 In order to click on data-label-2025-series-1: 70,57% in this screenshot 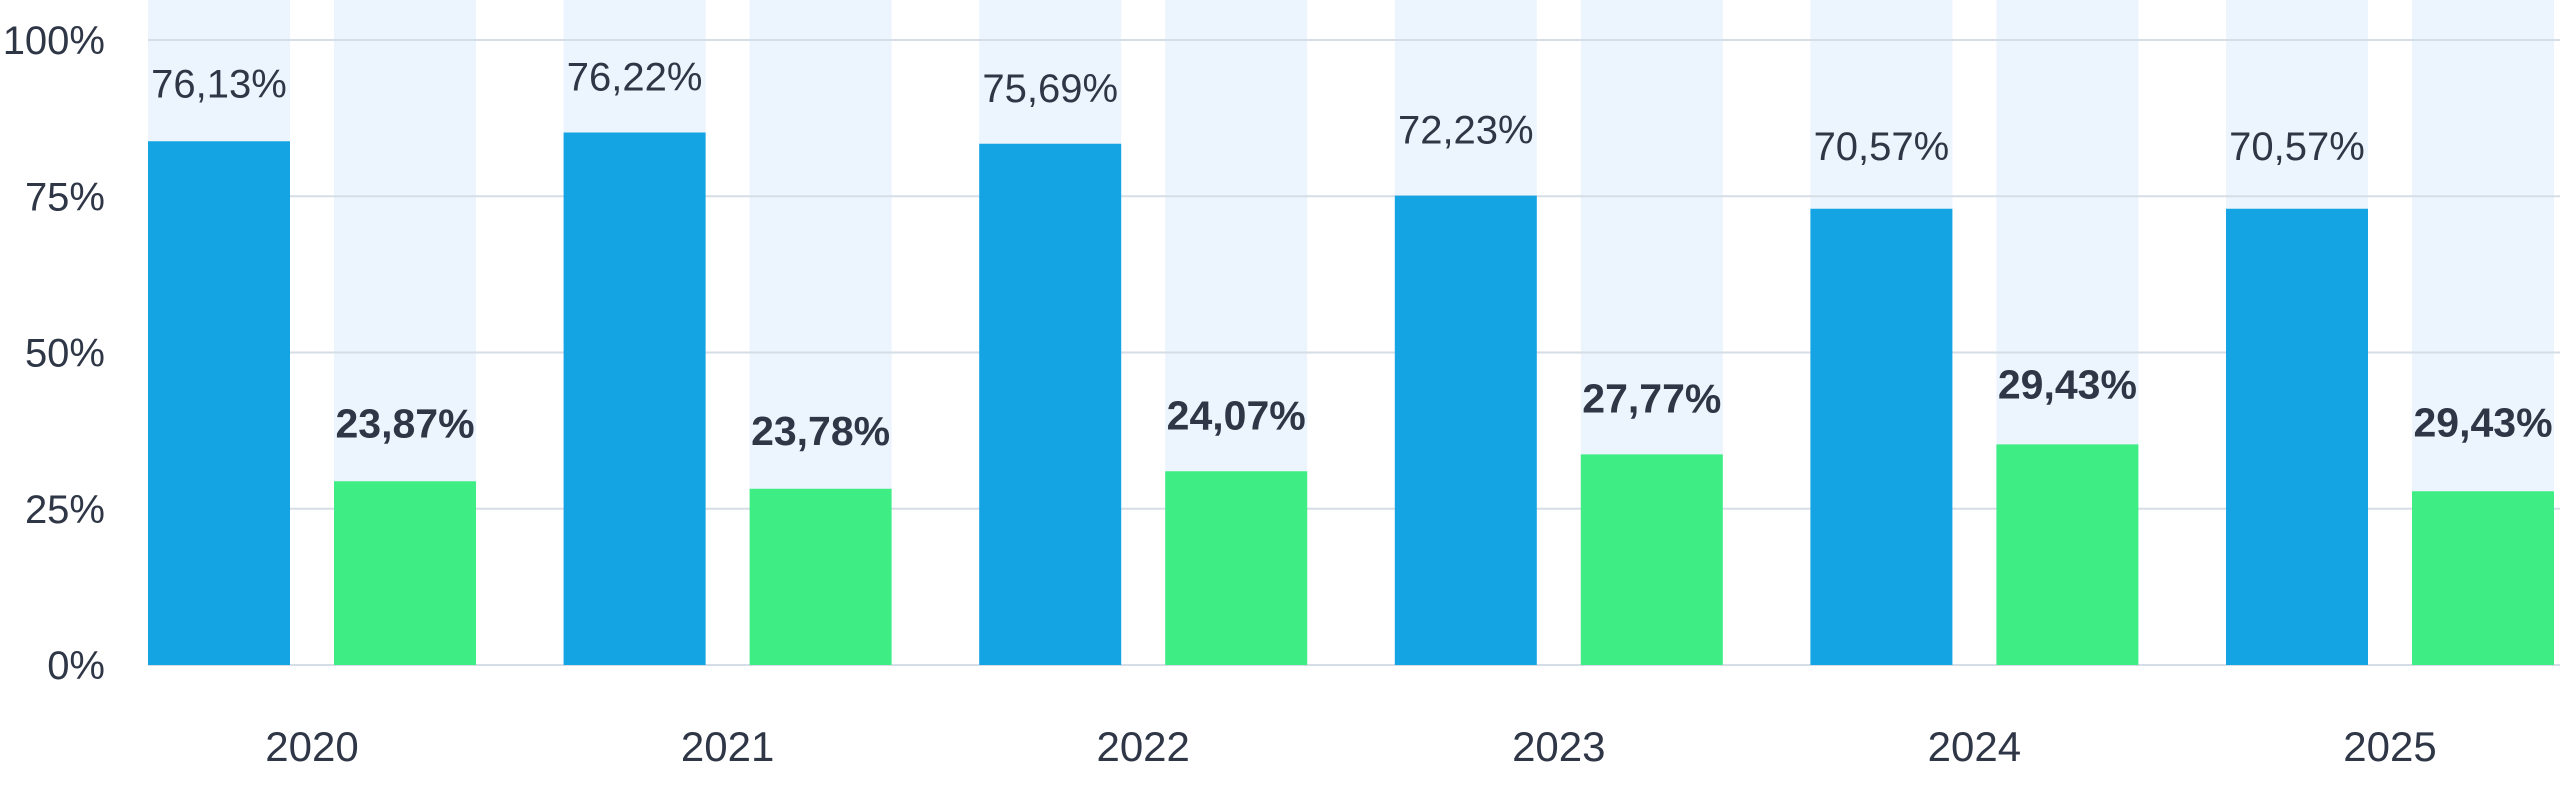, I will do `click(2297, 147)`.